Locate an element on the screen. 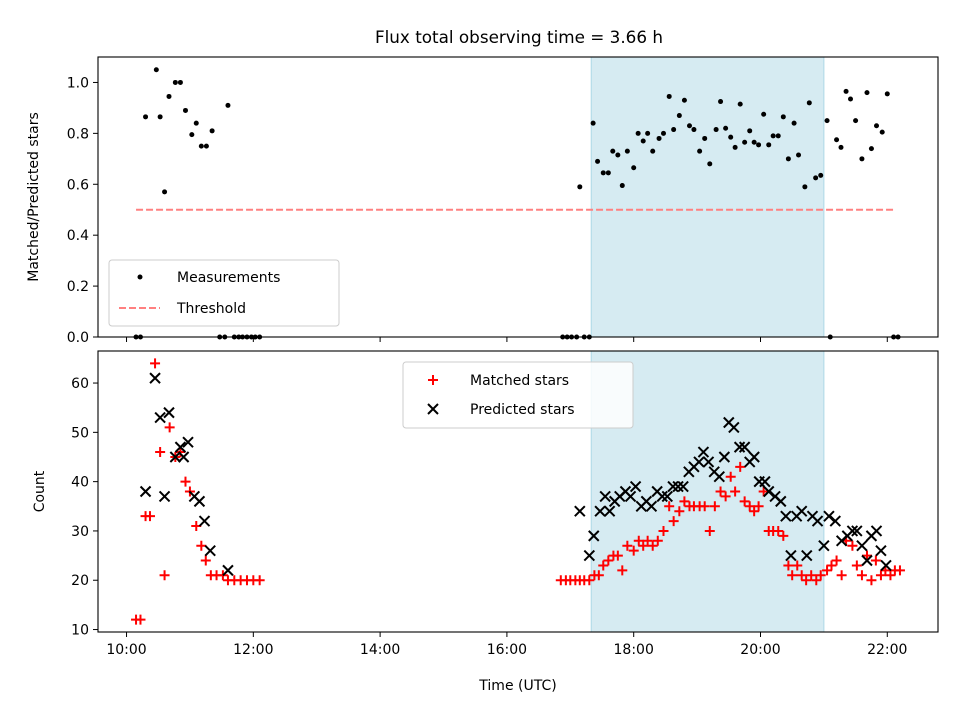  y-tick-label: 10 is located at coordinates (80, 631).